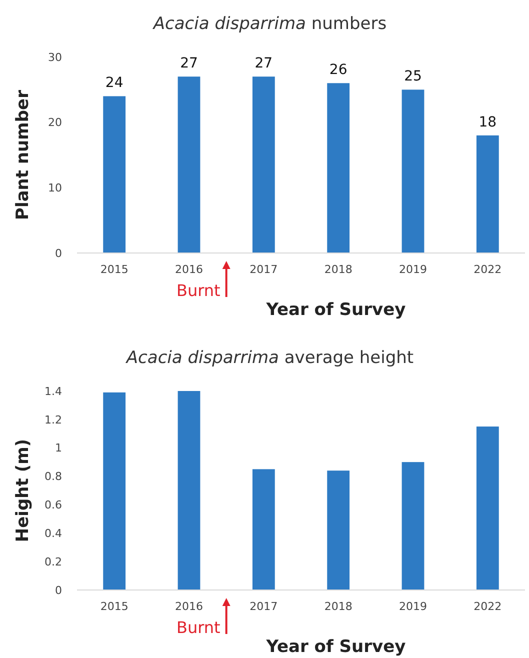 This screenshot has width=529, height=658. What do you see at coordinates (269, 24) in the screenshot?
I see `chart-title: Acacia disparrima numbers` at bounding box center [269, 24].